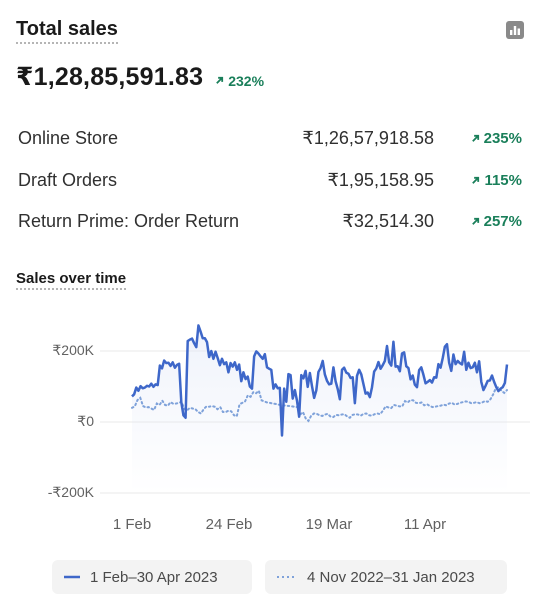 The width and height of the screenshot is (546, 612). What do you see at coordinates (68, 138) in the screenshot?
I see `channel-name: Online Store` at bounding box center [68, 138].